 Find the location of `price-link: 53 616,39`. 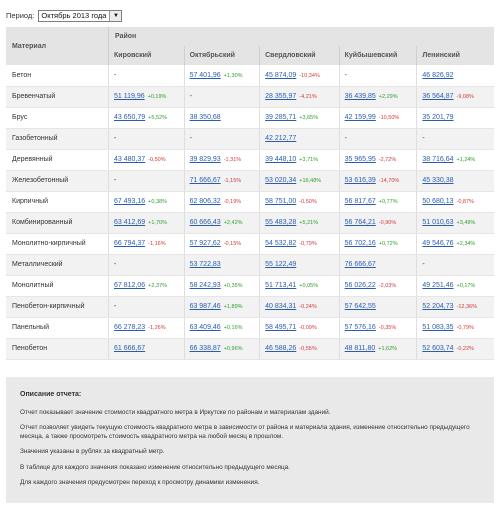

price-link: 53 616,39 is located at coordinates (360, 180).